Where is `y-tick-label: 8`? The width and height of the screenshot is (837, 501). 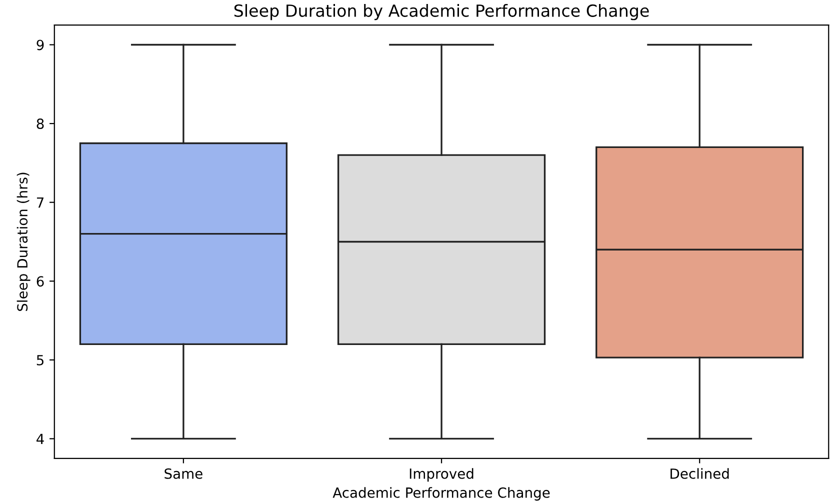 y-tick-label: 8 is located at coordinates (40, 124).